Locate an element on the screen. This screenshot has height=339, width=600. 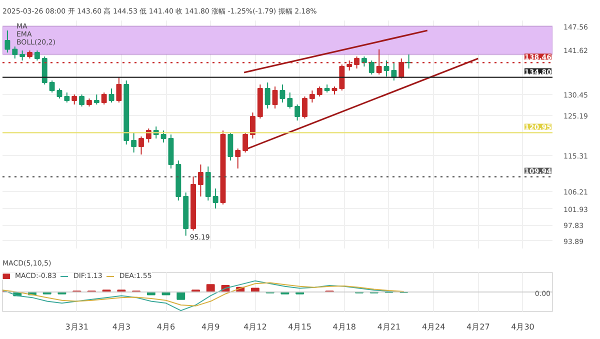
x-tick-label: 4月9 is located at coordinates (211, 327).